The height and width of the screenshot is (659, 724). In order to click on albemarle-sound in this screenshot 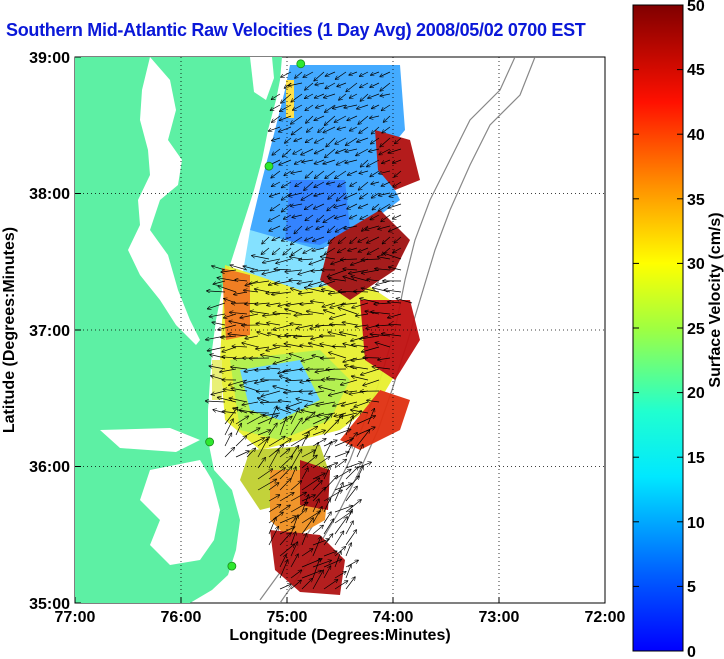, I will do `click(150, 440)`.